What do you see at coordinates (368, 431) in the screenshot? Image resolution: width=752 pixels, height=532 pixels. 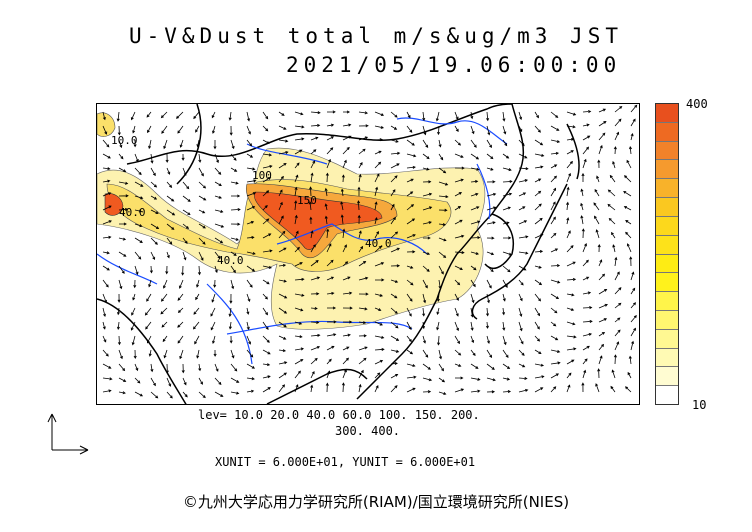 I see `contour-levels-line2: 300. 400.` at bounding box center [368, 431].